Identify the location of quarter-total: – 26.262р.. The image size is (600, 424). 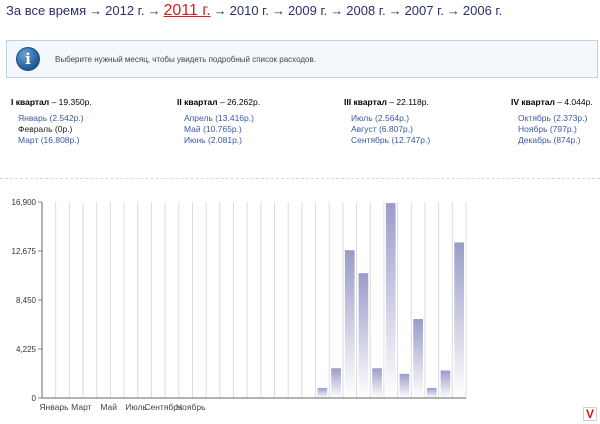
(239, 102).